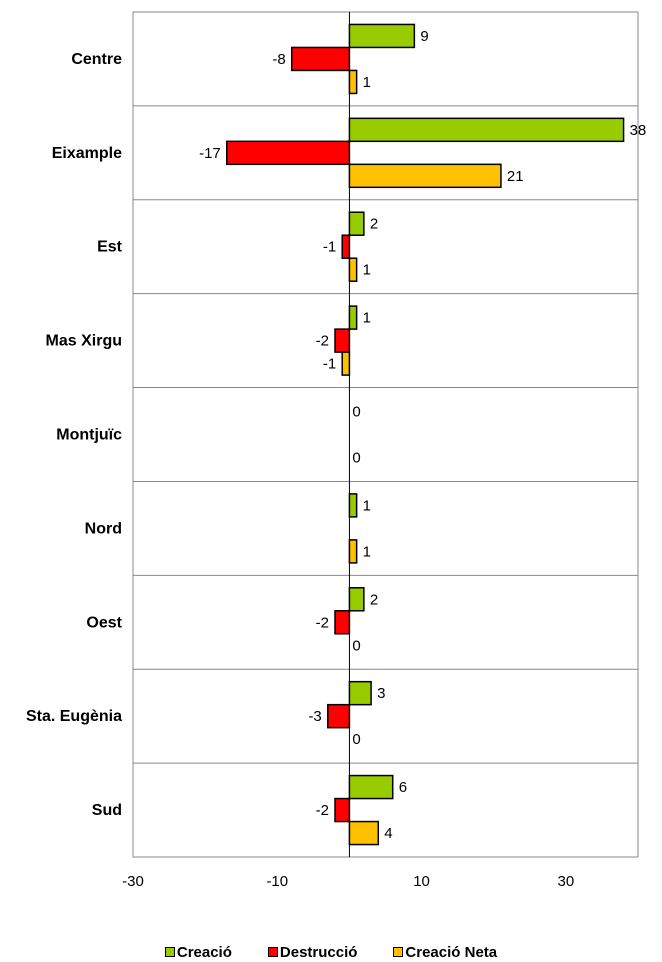 Image resolution: width=662 pixels, height=962 pixels. I want to click on data-label: -8, so click(278, 59).